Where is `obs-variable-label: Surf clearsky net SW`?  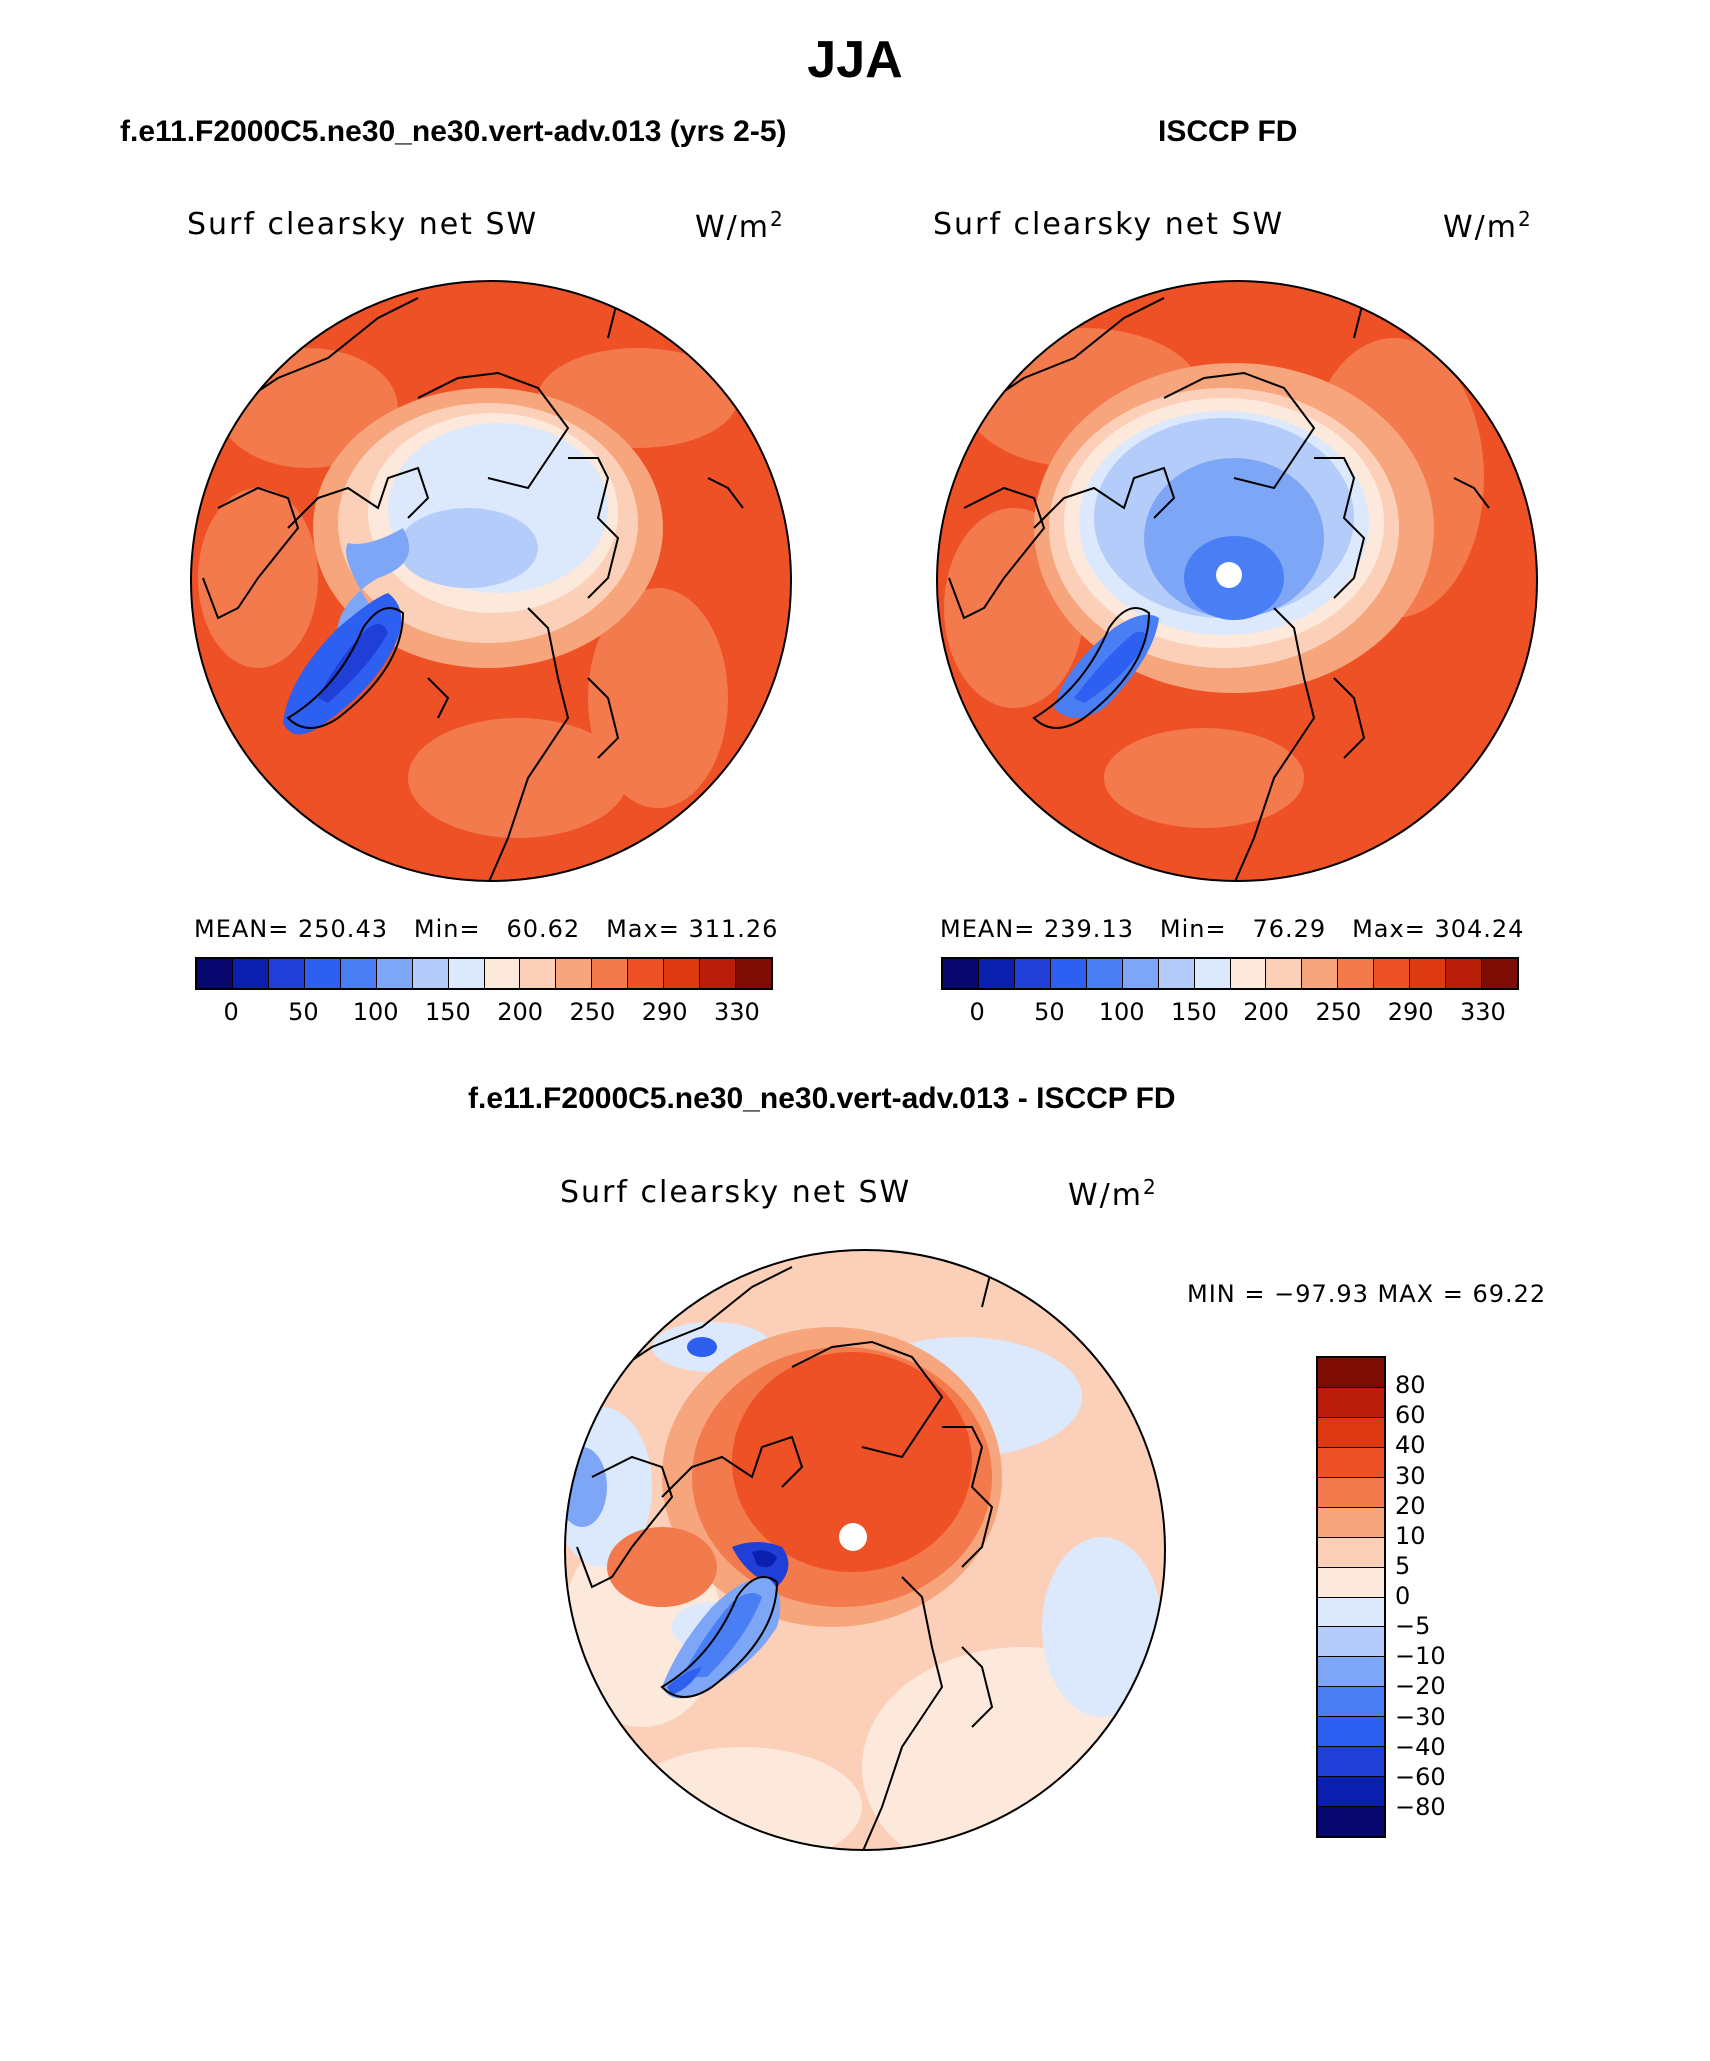 obs-variable-label: Surf clearsky net SW is located at coordinates (1109, 224).